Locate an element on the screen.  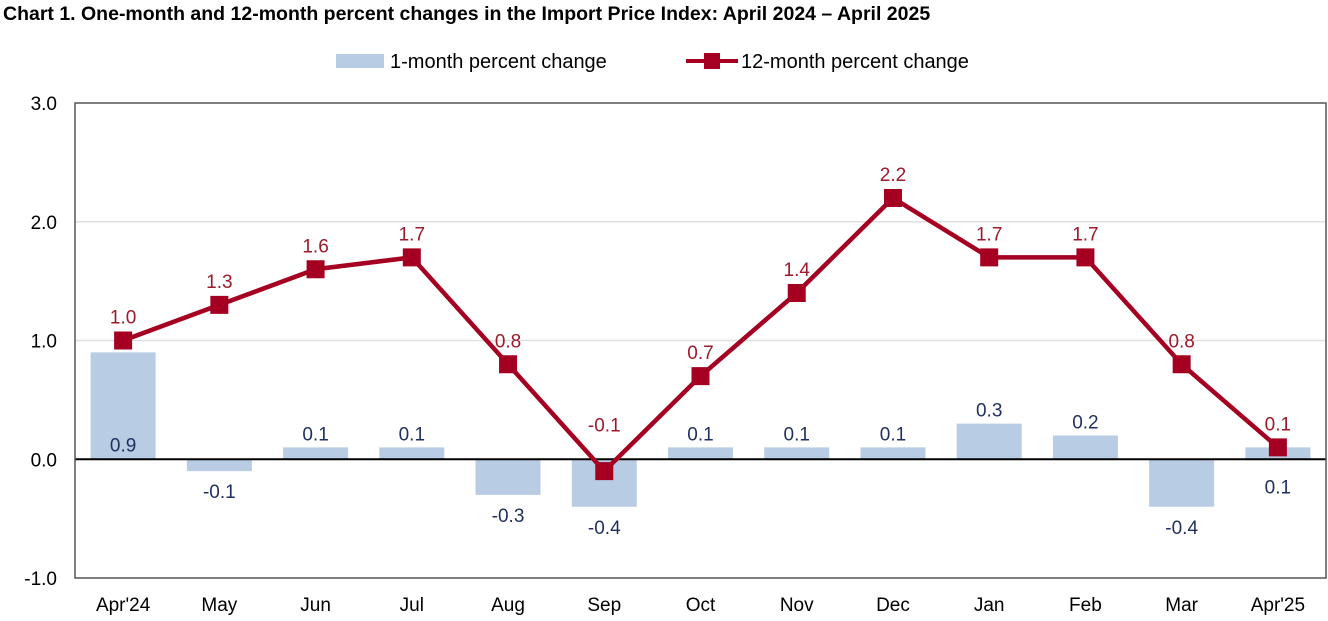
bar-data-label: 0.3 is located at coordinates (989, 411).